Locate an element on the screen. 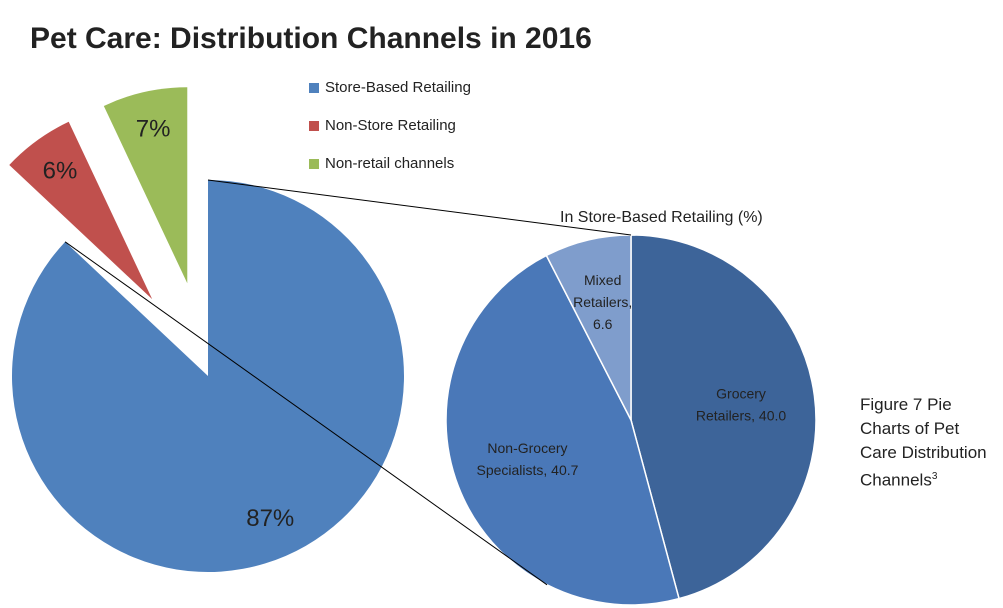 This screenshot has width=1003, height=608. data-label-line: 6.6 is located at coordinates (603, 324).